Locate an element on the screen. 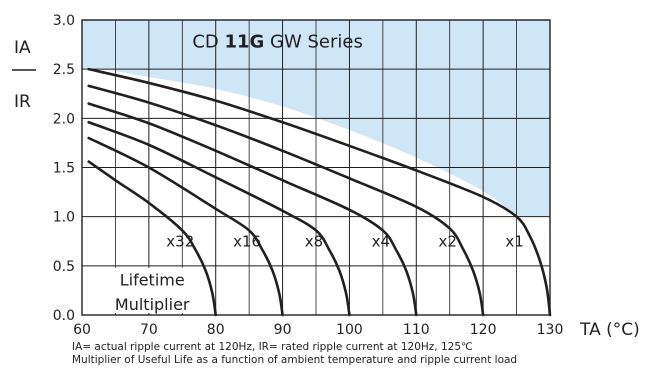 The image size is (654, 371). series-label-x32: x32 is located at coordinates (180, 241).